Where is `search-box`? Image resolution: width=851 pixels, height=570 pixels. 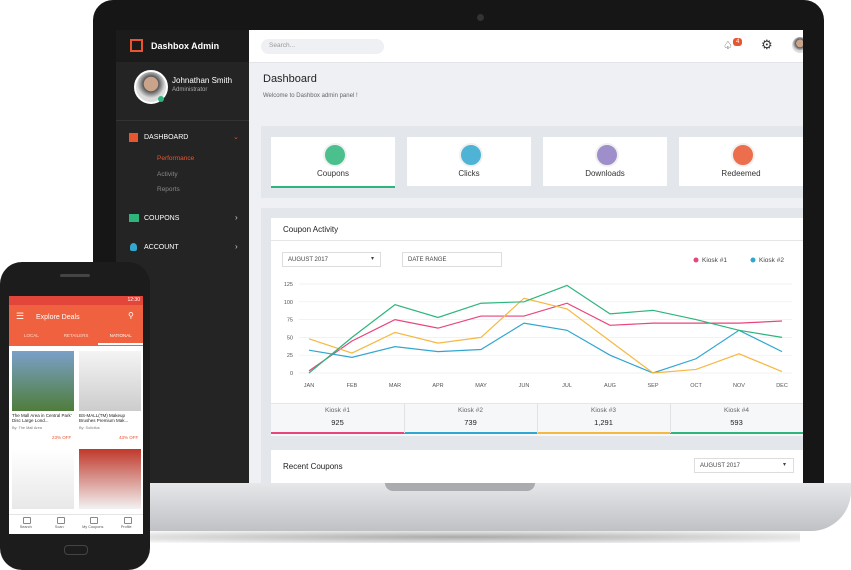
search-box is located at coordinates (322, 46).